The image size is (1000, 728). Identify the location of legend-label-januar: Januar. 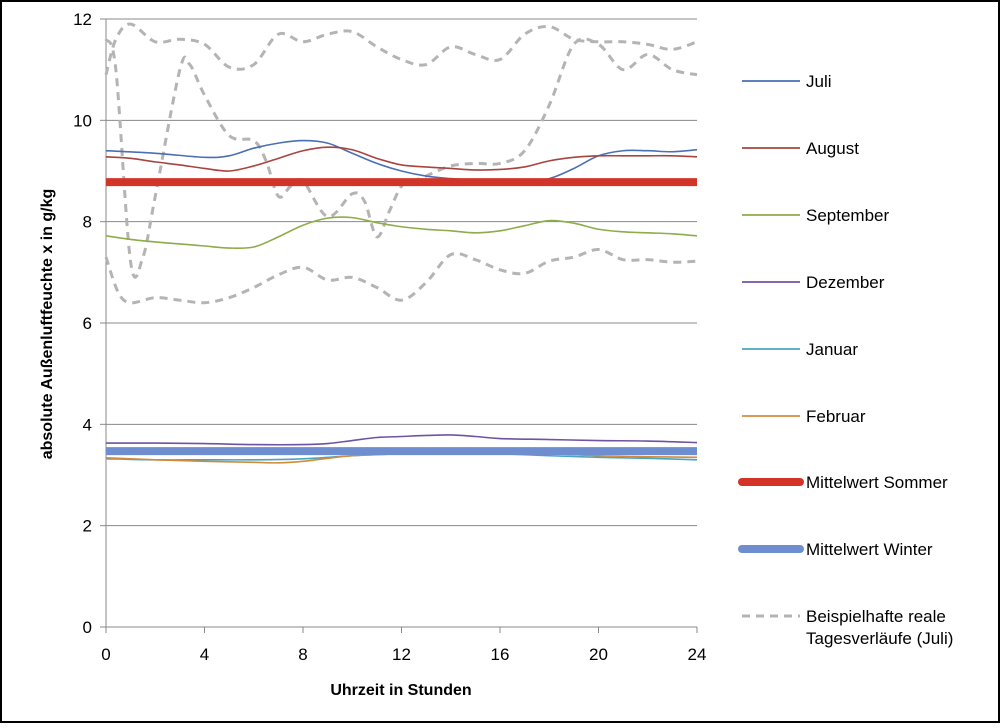
(832, 349).